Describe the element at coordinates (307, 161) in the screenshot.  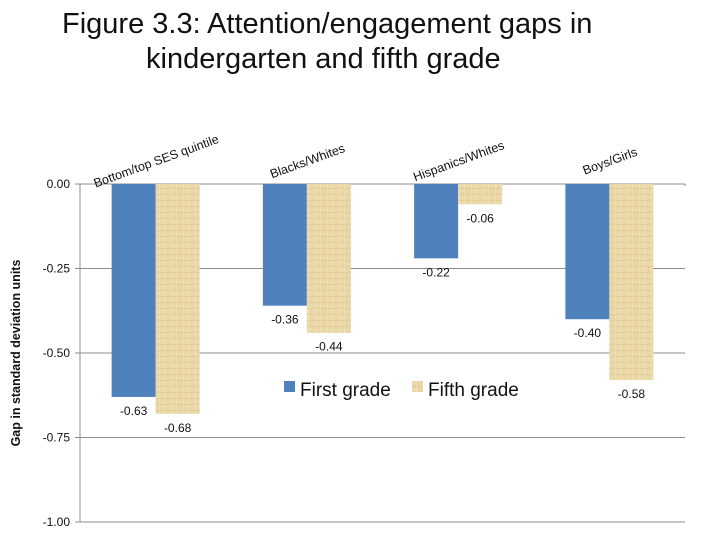
I see `category-label: Blacks/Whites` at that location.